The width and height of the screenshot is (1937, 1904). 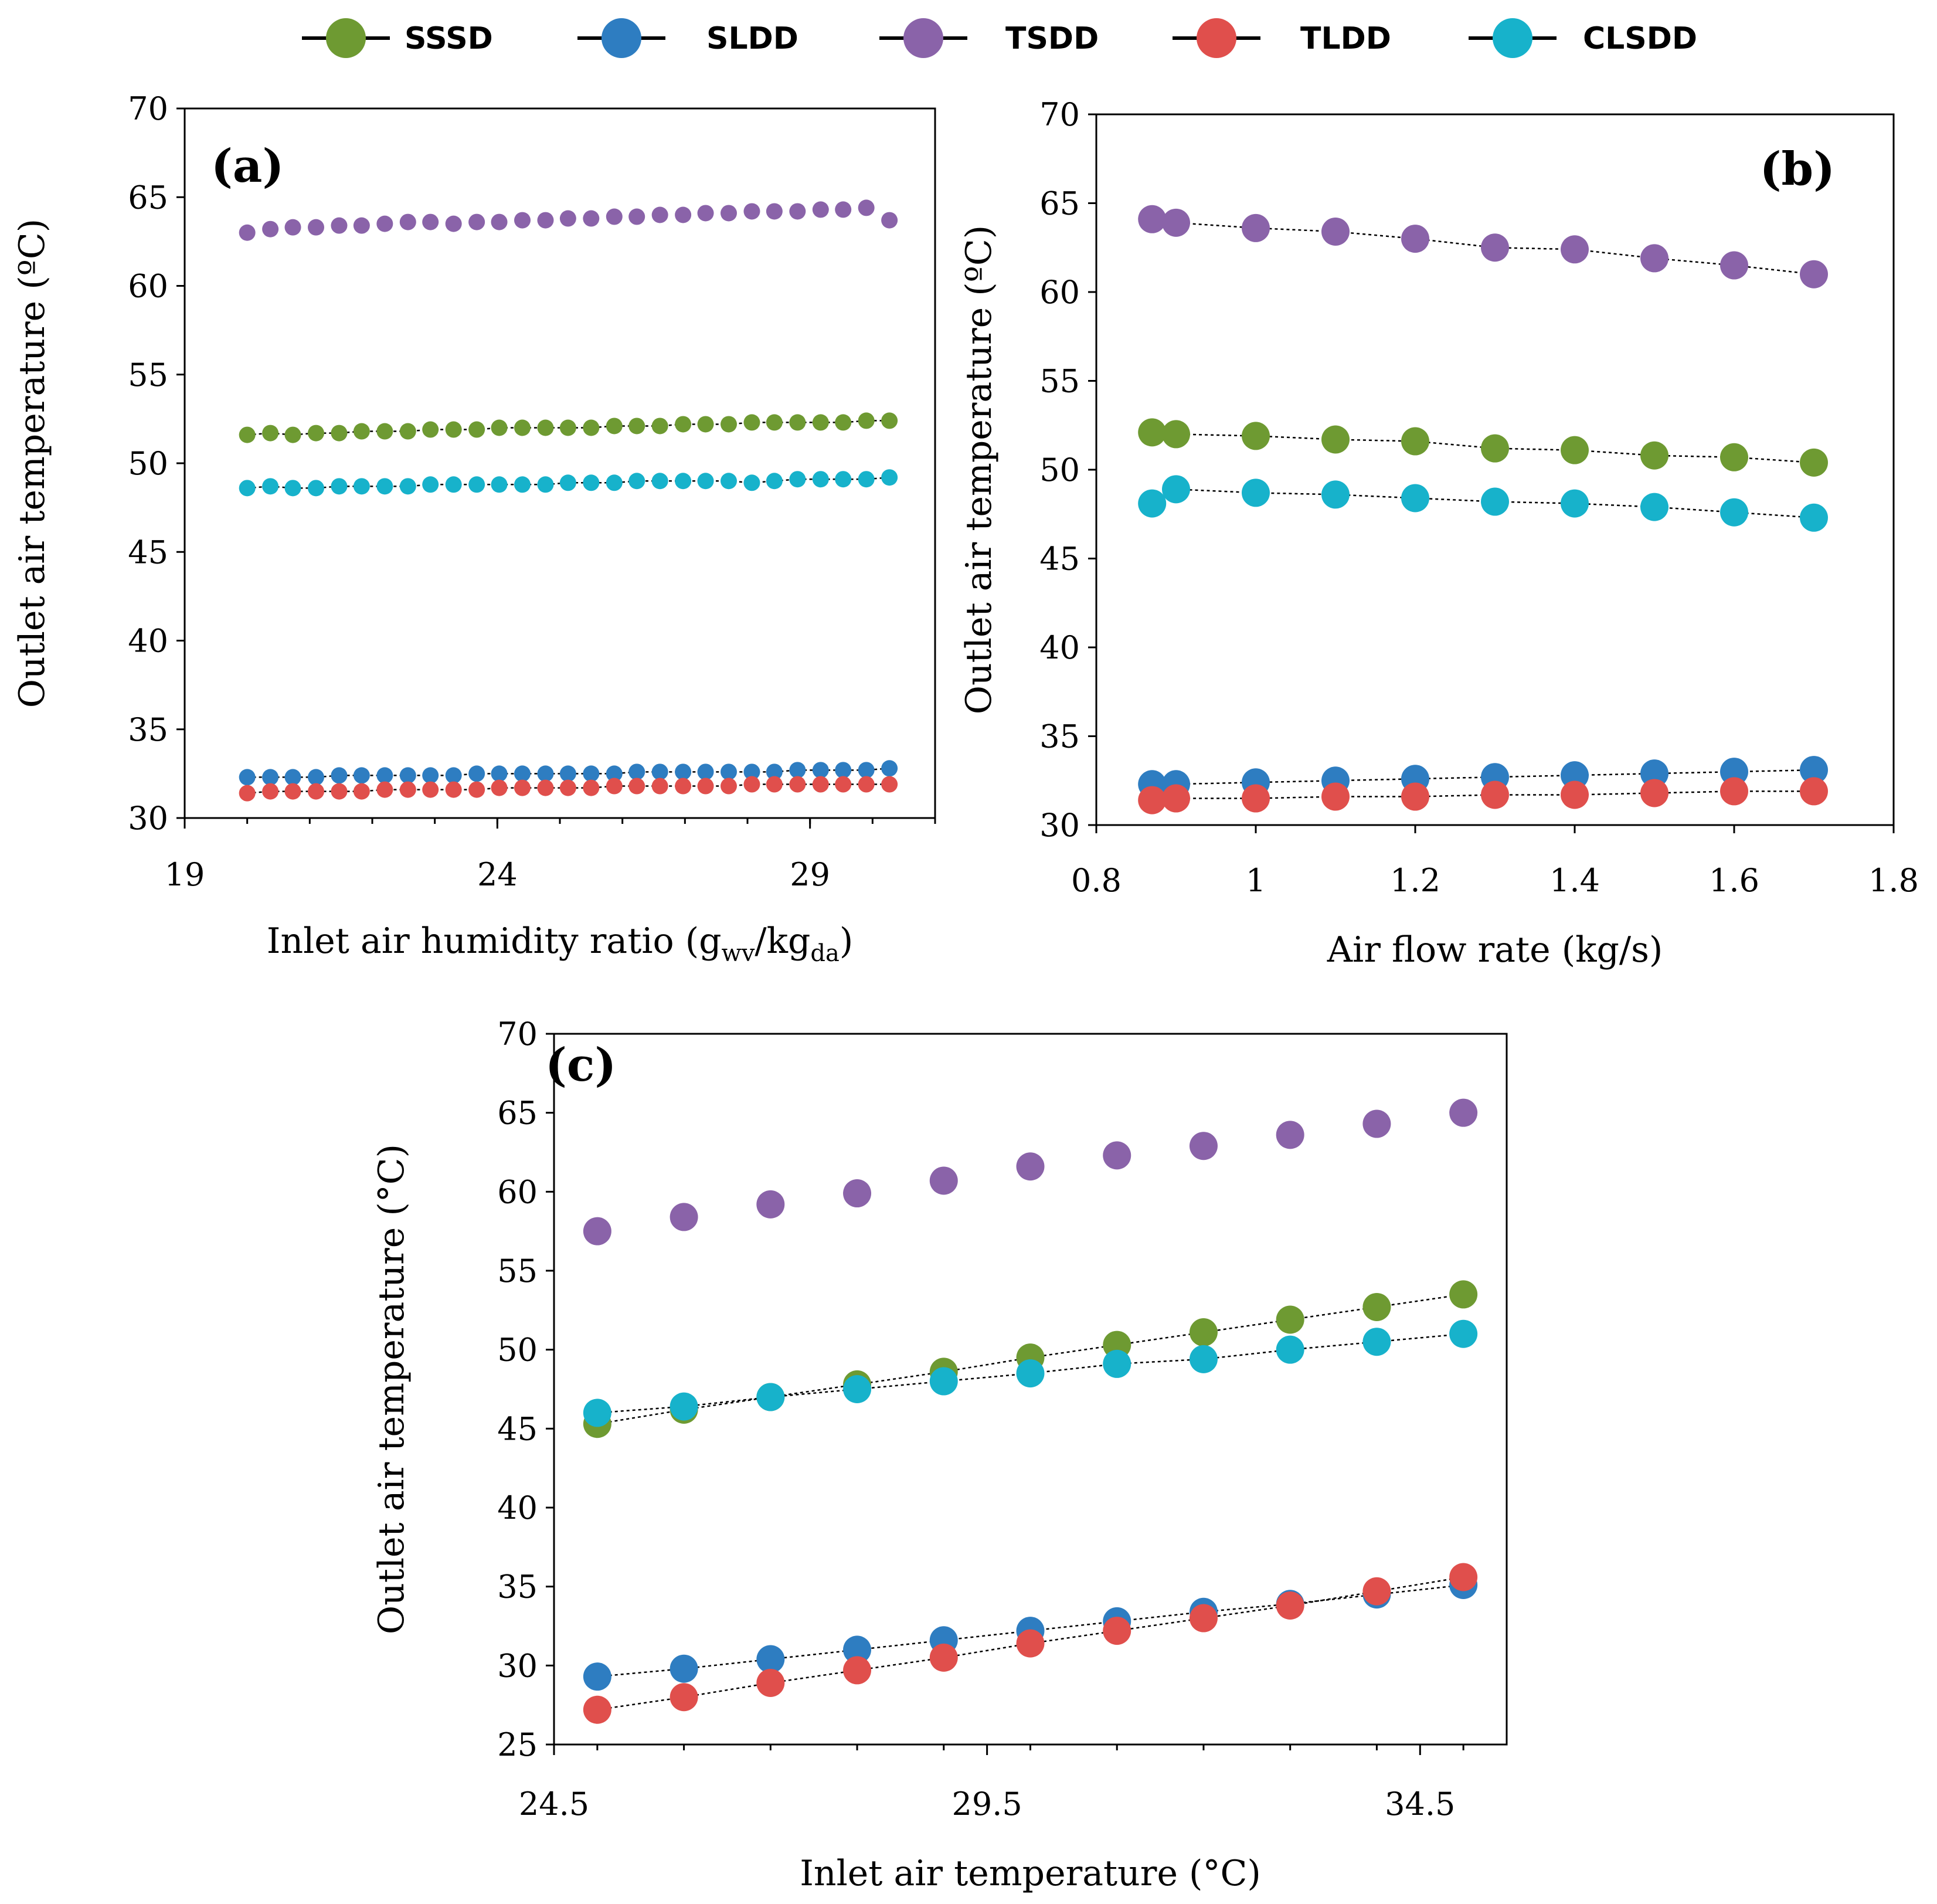 What do you see at coordinates (554, 1804) in the screenshot?
I see `x-tick-label: 24.5` at bounding box center [554, 1804].